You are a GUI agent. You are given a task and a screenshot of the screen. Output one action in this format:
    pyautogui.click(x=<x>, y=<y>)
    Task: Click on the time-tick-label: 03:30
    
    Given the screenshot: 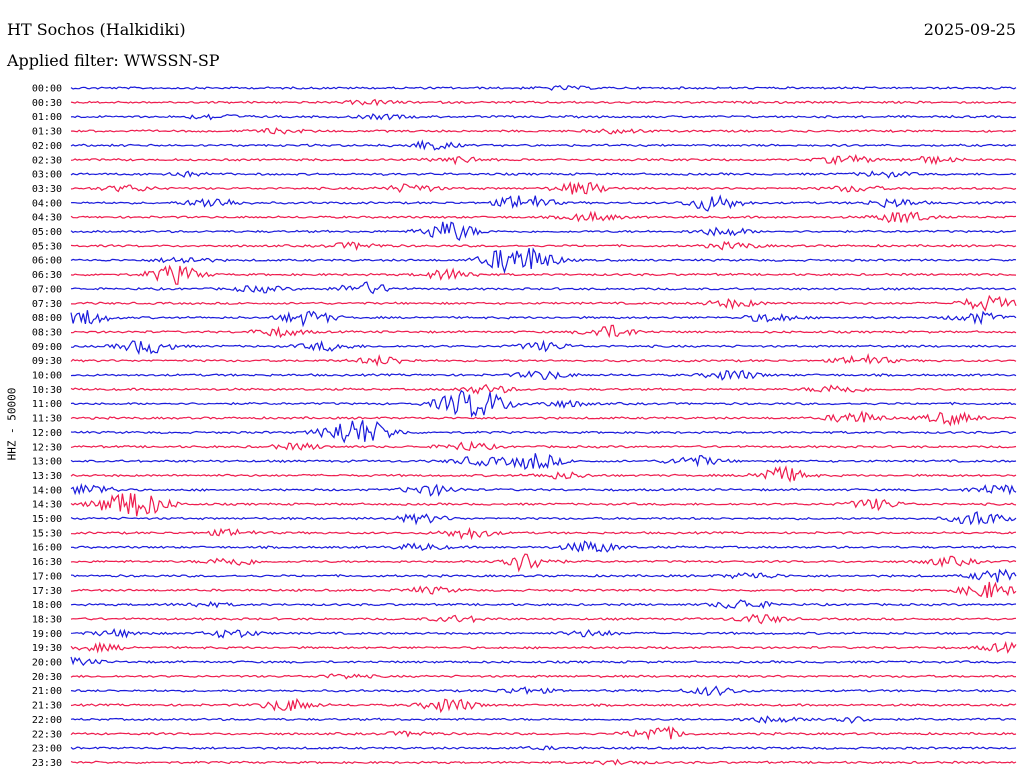 What is the action you would take?
    pyautogui.click(x=47, y=189)
    